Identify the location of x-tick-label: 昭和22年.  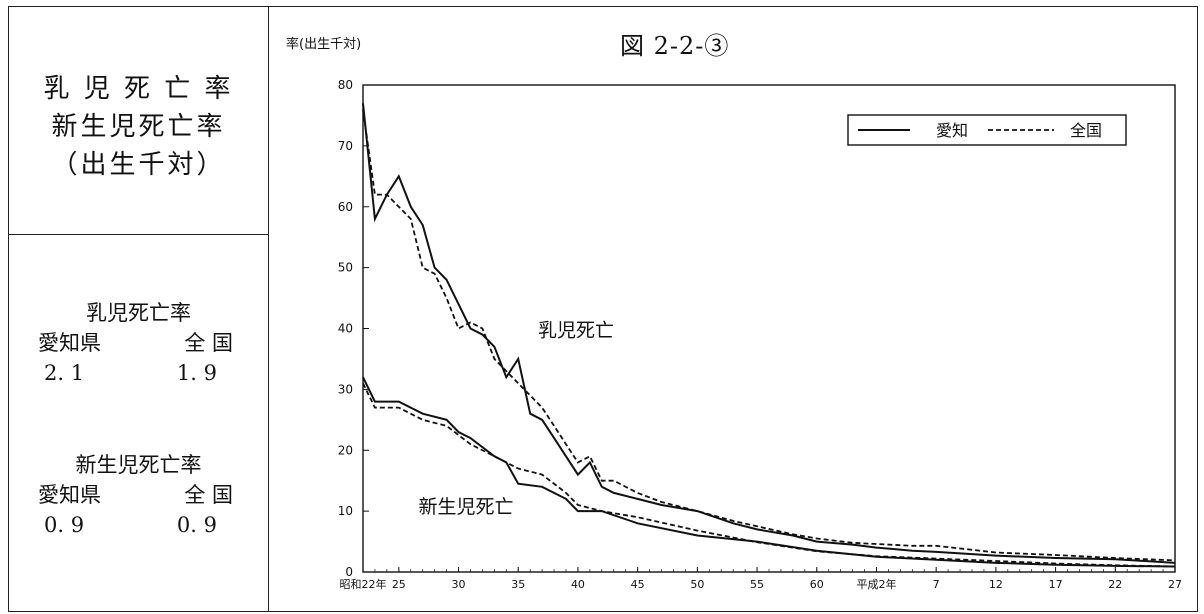
(363, 584).